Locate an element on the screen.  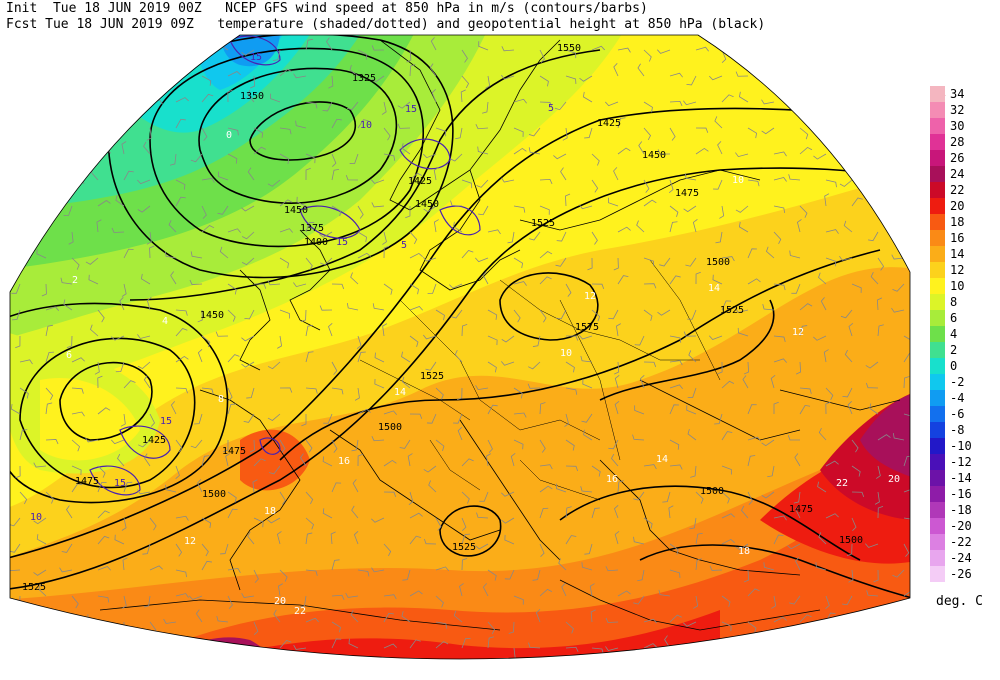
legend-entry: -8 is located at coordinates (963, 430).